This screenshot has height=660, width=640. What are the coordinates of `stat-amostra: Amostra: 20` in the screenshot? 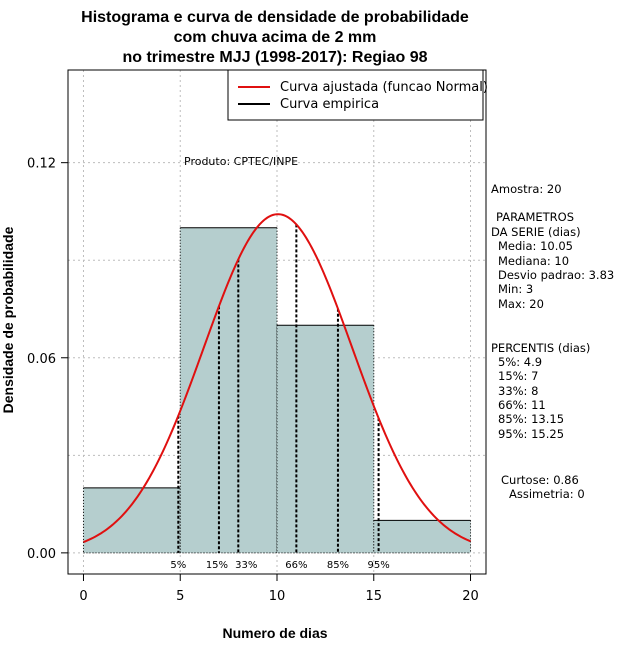 It's located at (526, 189).